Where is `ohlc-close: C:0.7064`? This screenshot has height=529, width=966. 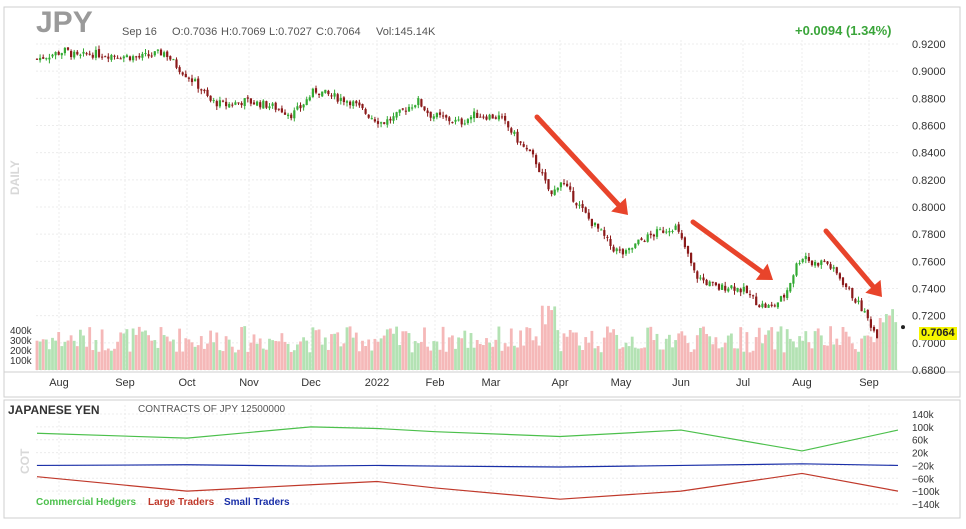 ohlc-close: C:0.7064 is located at coordinates (338, 32).